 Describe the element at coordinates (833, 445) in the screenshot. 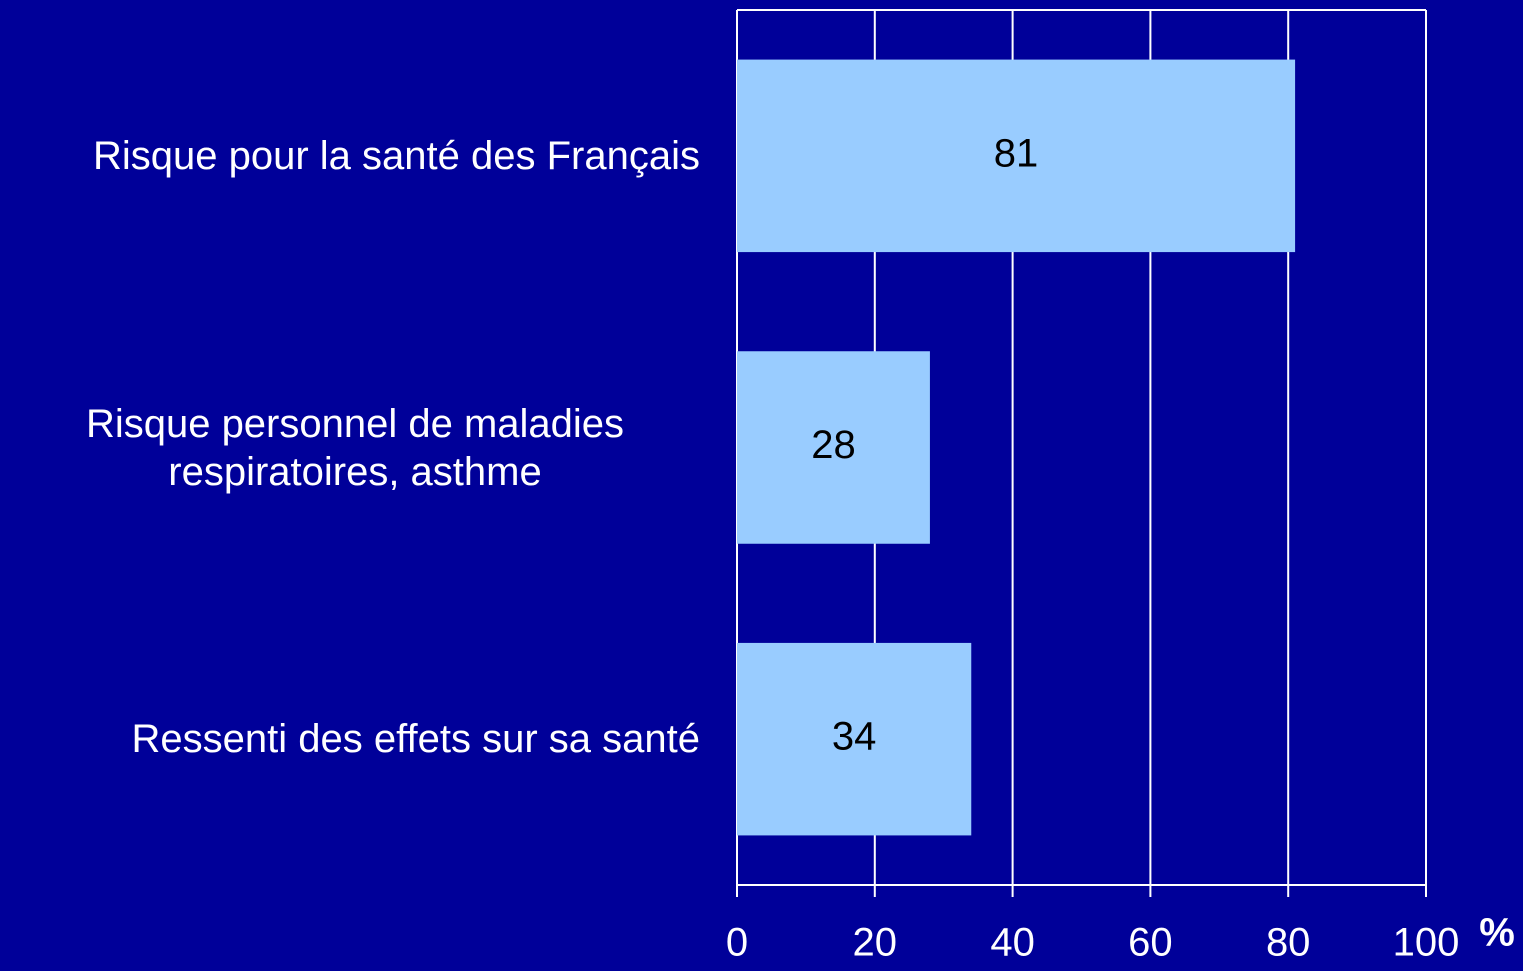

I see `data-label: 28` at that location.